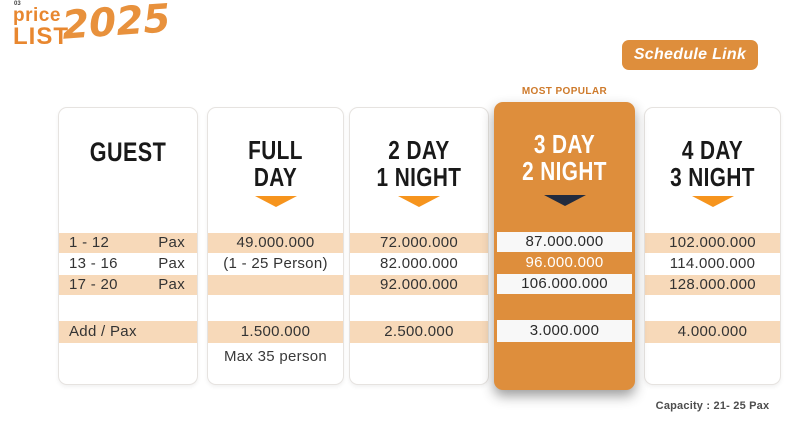 The image size is (808, 434). Describe the element at coordinates (419, 263) in the screenshot. I see `2day-price-2: 82.000.000` at that location.